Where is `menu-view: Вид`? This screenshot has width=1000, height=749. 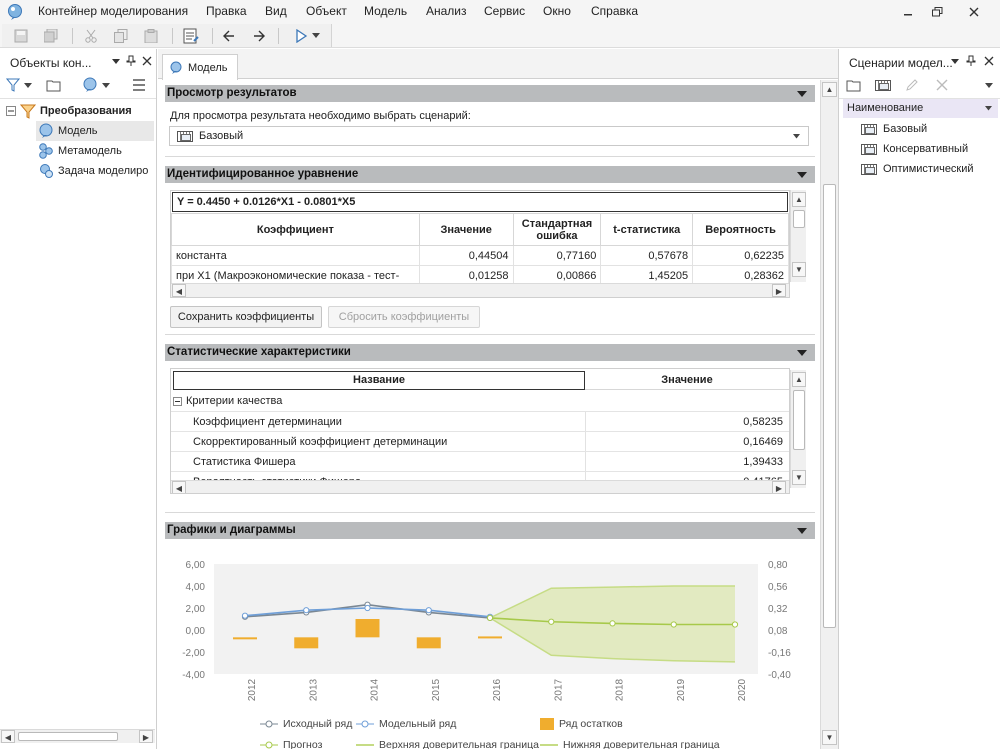
menu-view: Вид is located at coordinates (276, 11).